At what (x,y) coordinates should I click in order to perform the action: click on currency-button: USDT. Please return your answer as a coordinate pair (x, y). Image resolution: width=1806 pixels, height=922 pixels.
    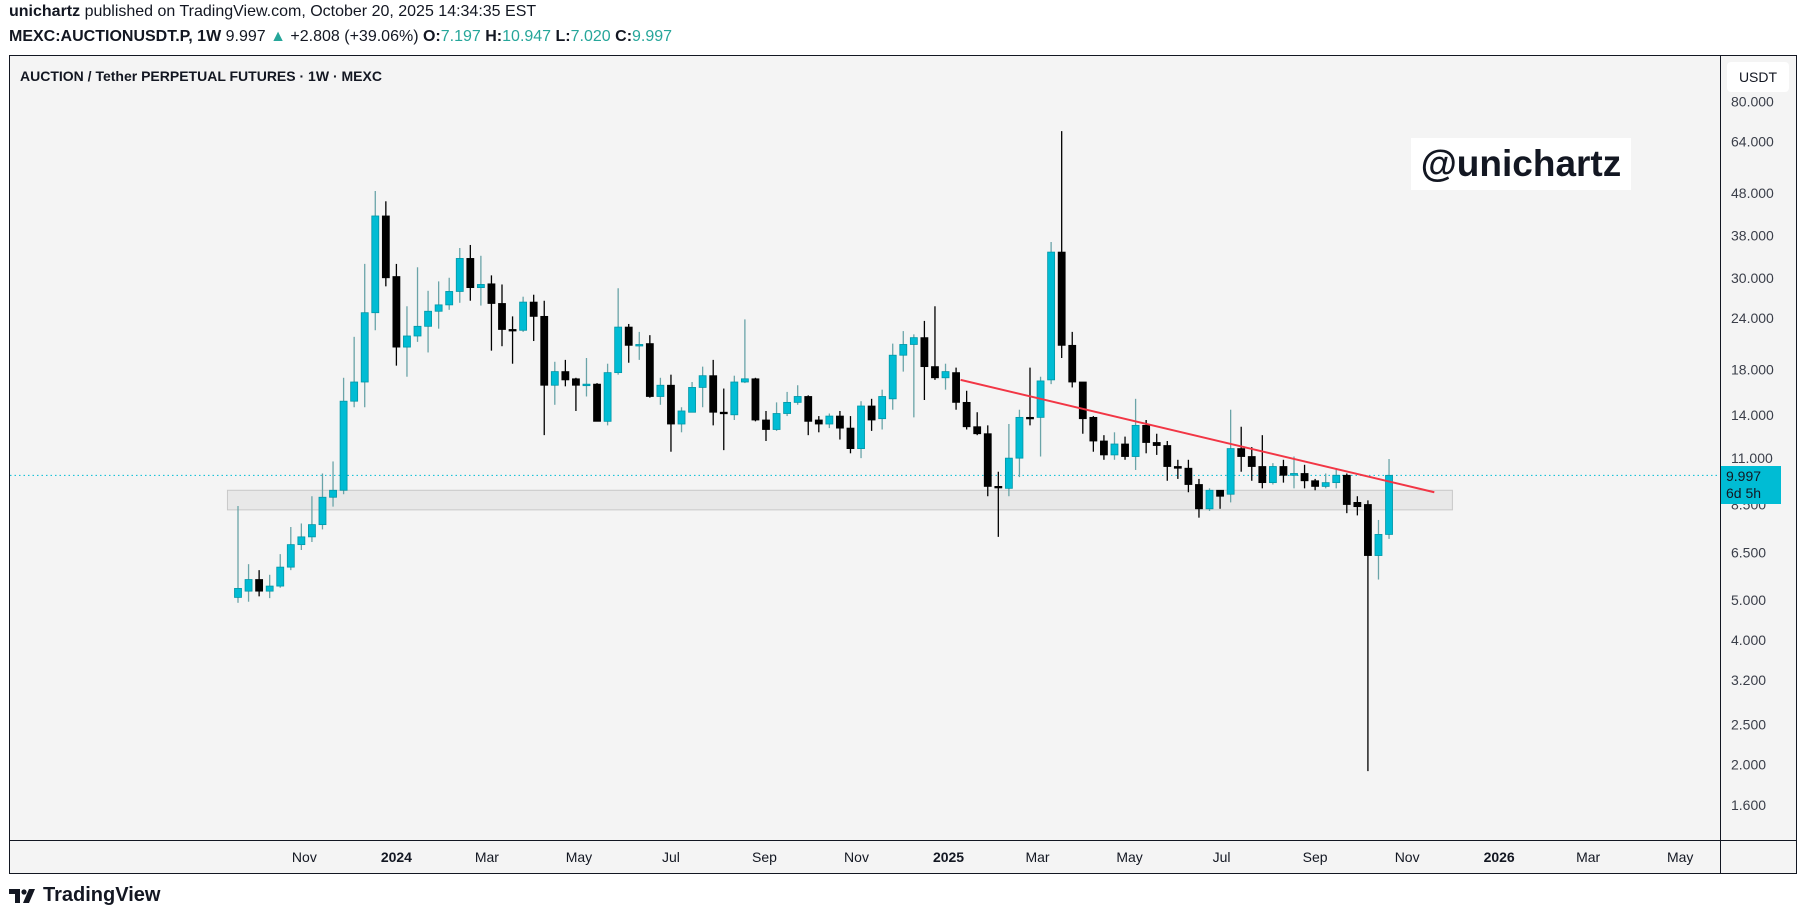
    Looking at the image, I should click on (1758, 77).